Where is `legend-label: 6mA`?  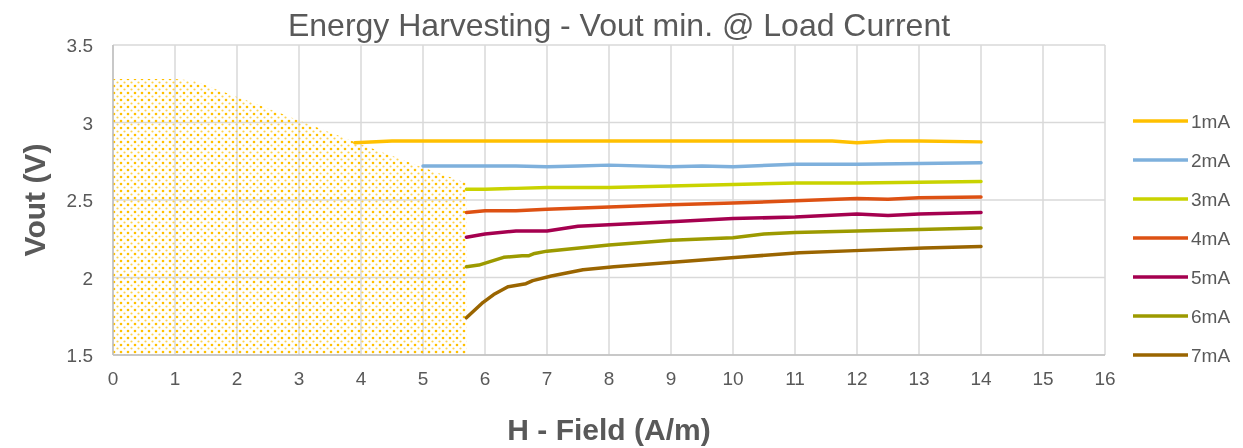
legend-label: 6mA is located at coordinates (1211, 316).